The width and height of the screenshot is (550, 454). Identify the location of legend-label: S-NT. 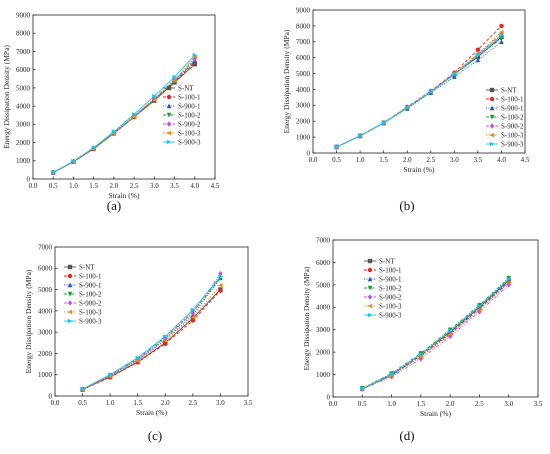
(387, 261).